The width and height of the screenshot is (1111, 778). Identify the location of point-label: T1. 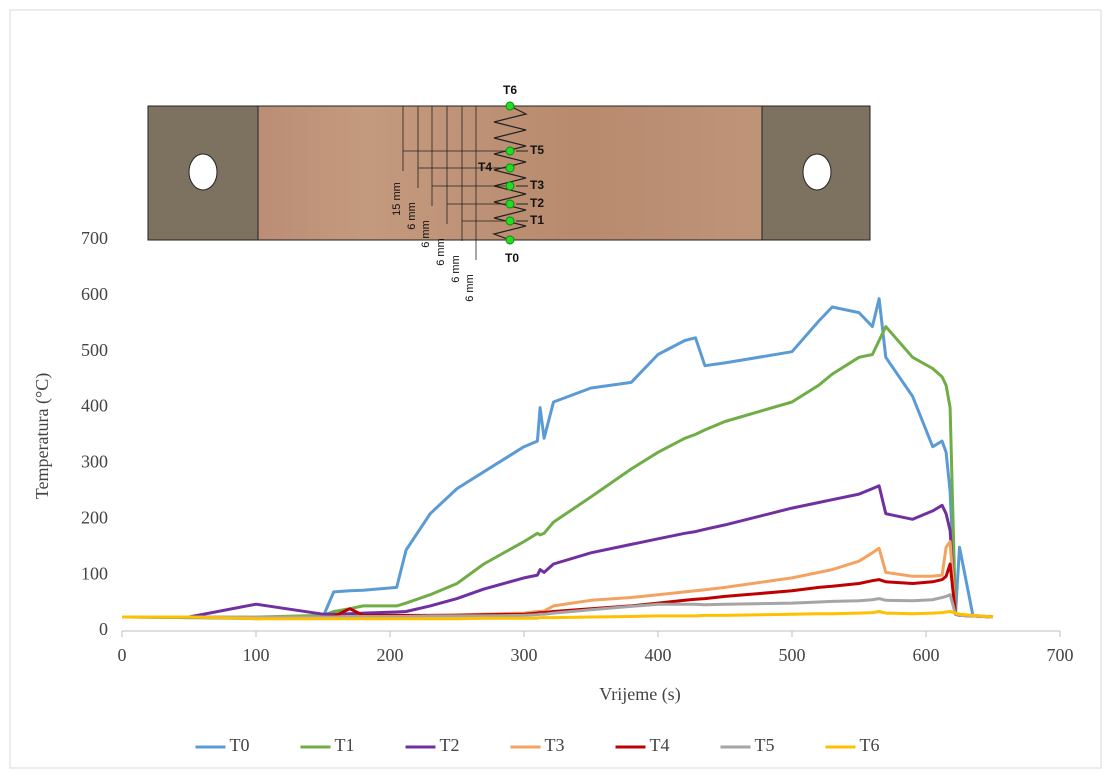
(537, 220).